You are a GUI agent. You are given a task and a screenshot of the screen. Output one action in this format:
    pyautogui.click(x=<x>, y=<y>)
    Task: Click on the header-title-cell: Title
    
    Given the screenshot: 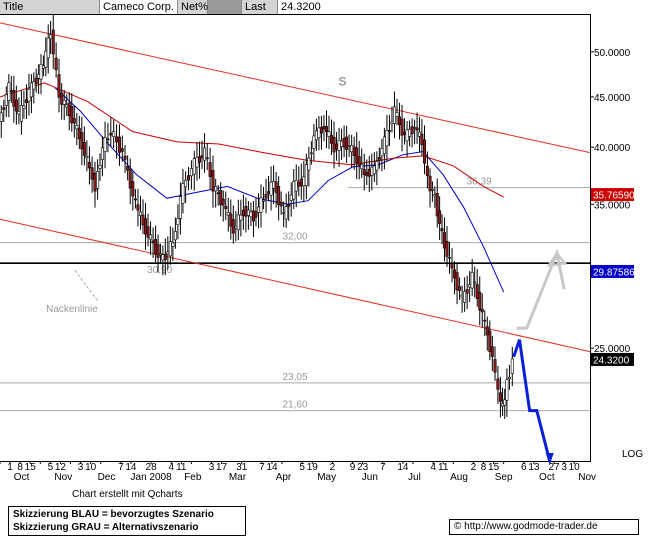 What is the action you would take?
    pyautogui.click(x=50, y=7)
    